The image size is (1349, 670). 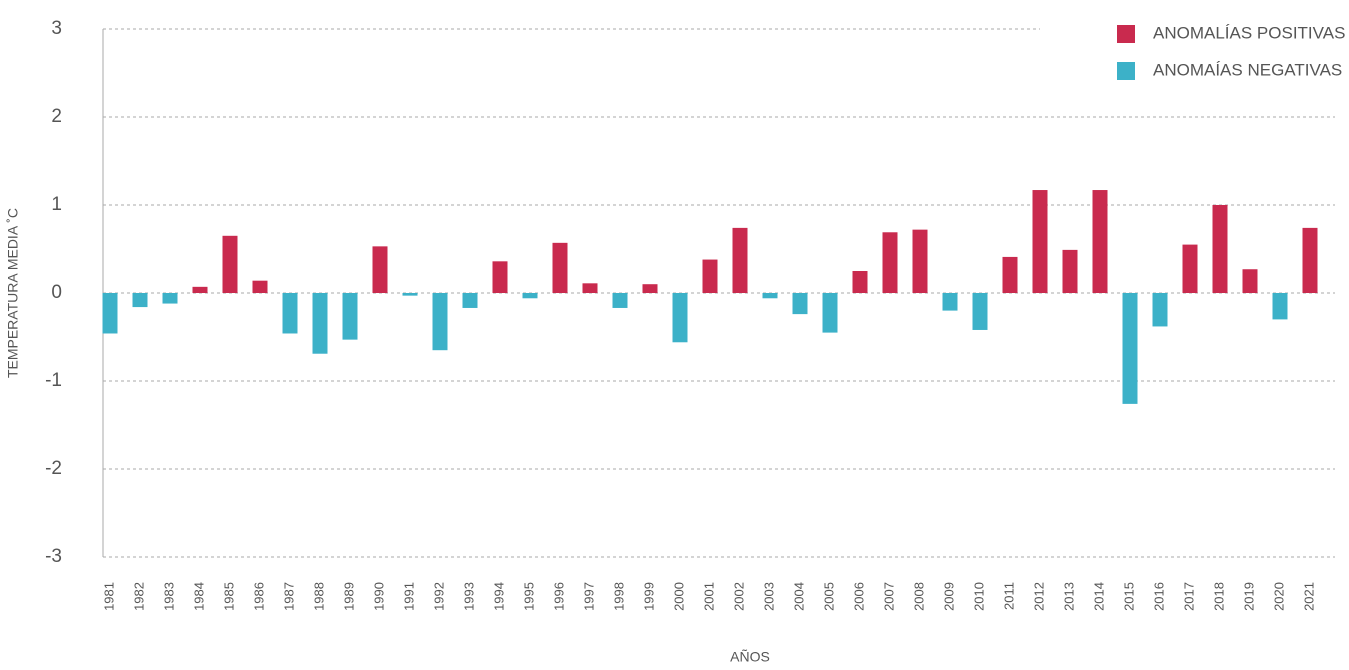 I want to click on x-tick-label: 1987, so click(x=288, y=596).